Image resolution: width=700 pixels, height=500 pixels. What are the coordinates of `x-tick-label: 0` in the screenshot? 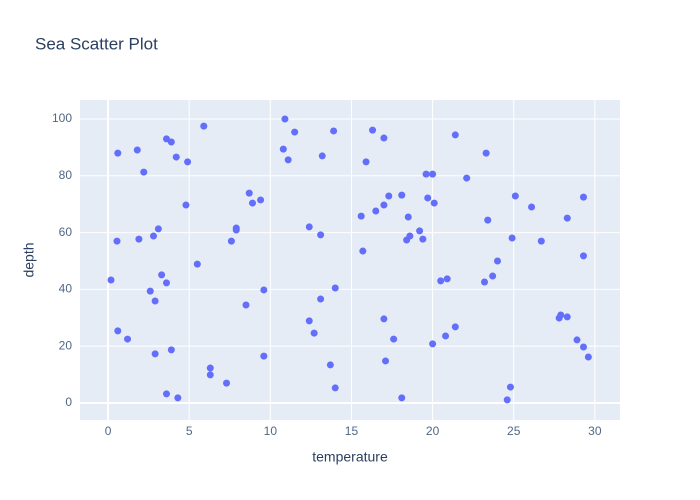 It's located at (108, 431).